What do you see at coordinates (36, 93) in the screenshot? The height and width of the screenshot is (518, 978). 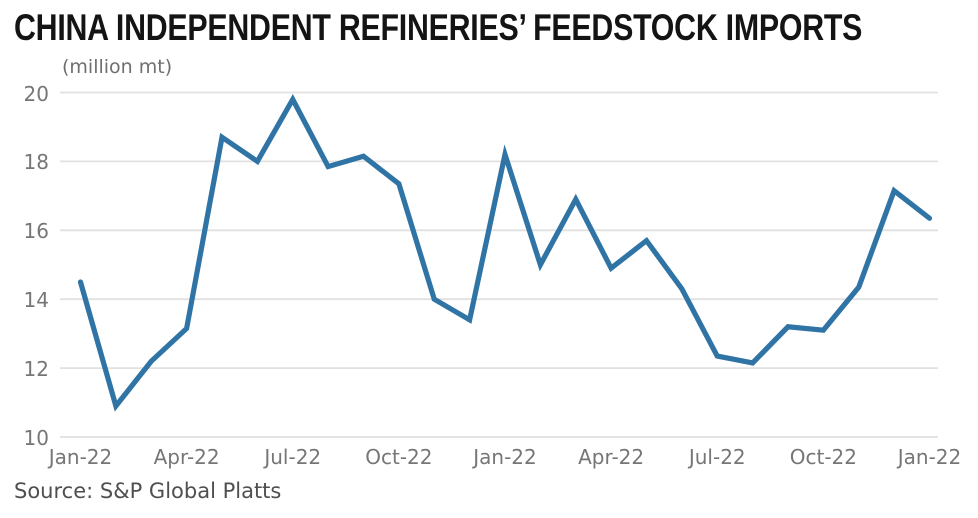 I see `y-axis-tick-label: 20` at bounding box center [36, 93].